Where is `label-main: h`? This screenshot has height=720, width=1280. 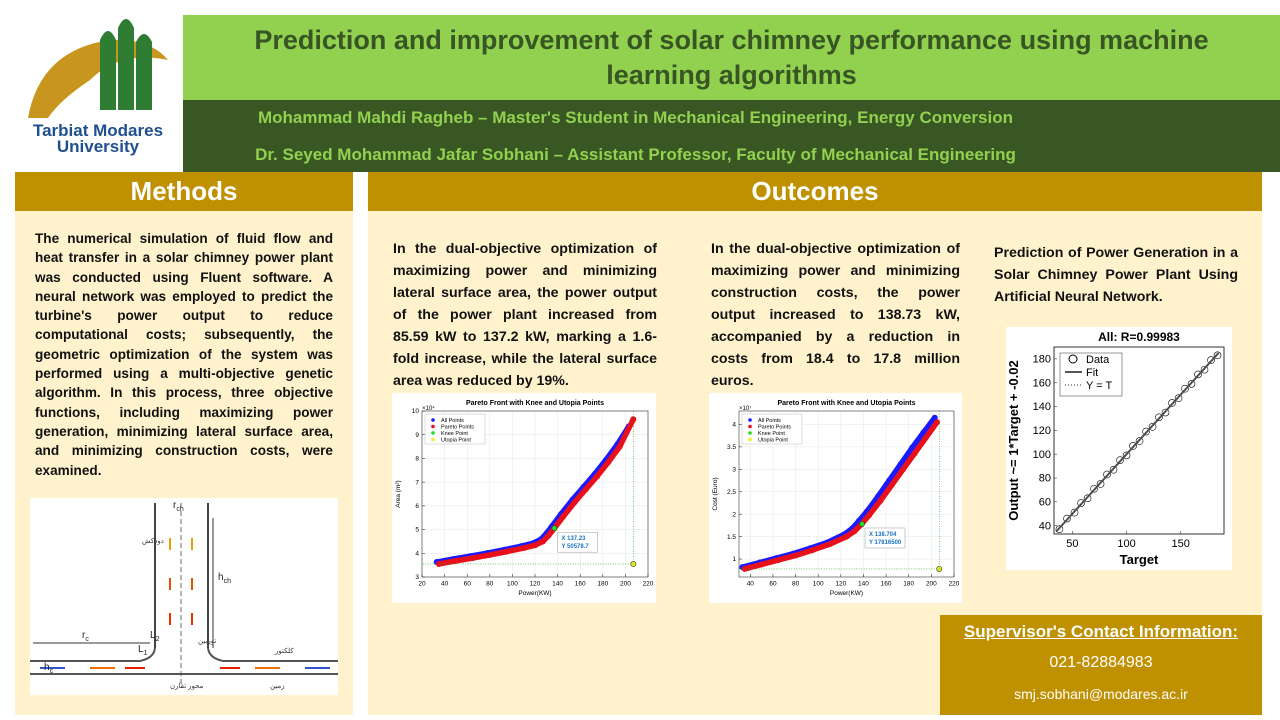 label-main: h is located at coordinates (221, 577).